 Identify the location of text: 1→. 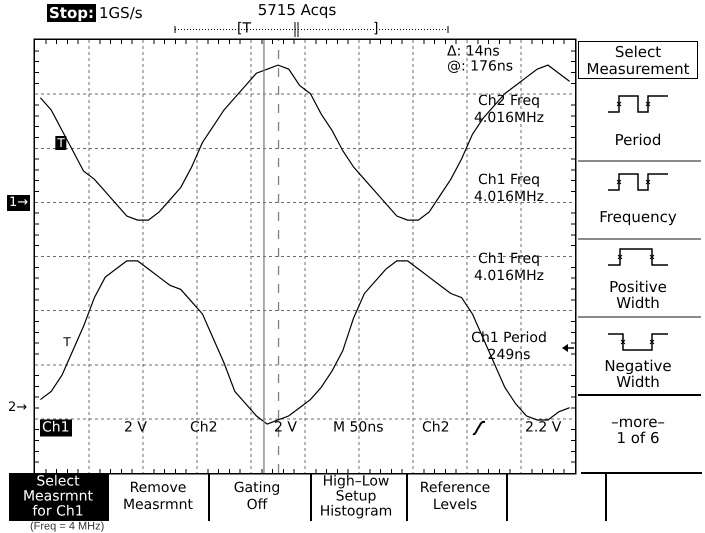
(18, 203).